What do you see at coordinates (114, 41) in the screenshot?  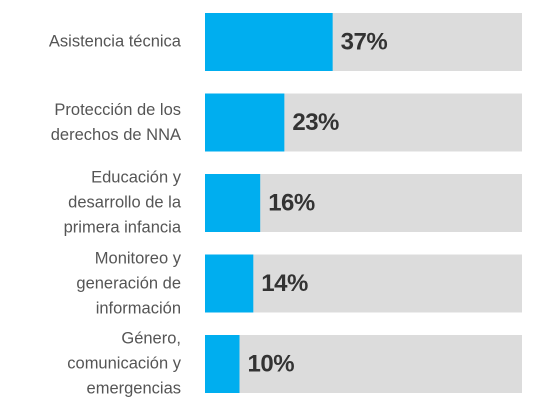 I see `category-label: Asistencia técnica` at bounding box center [114, 41].